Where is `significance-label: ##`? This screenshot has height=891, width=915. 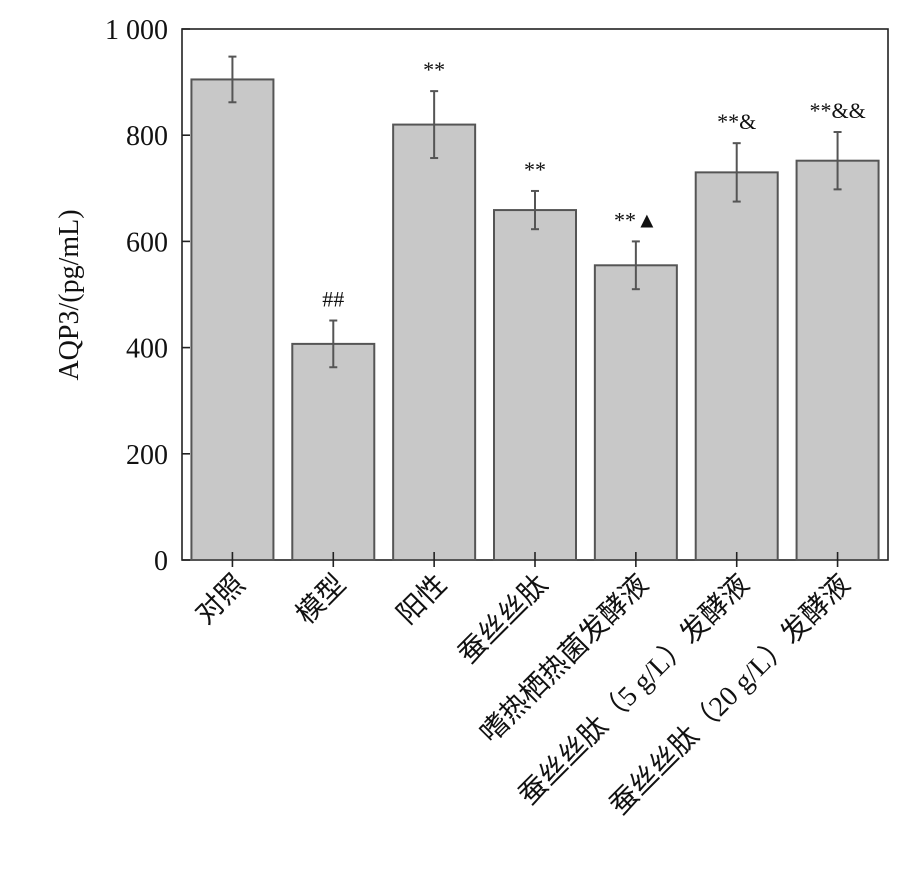 significance-label: ## is located at coordinates (333, 299).